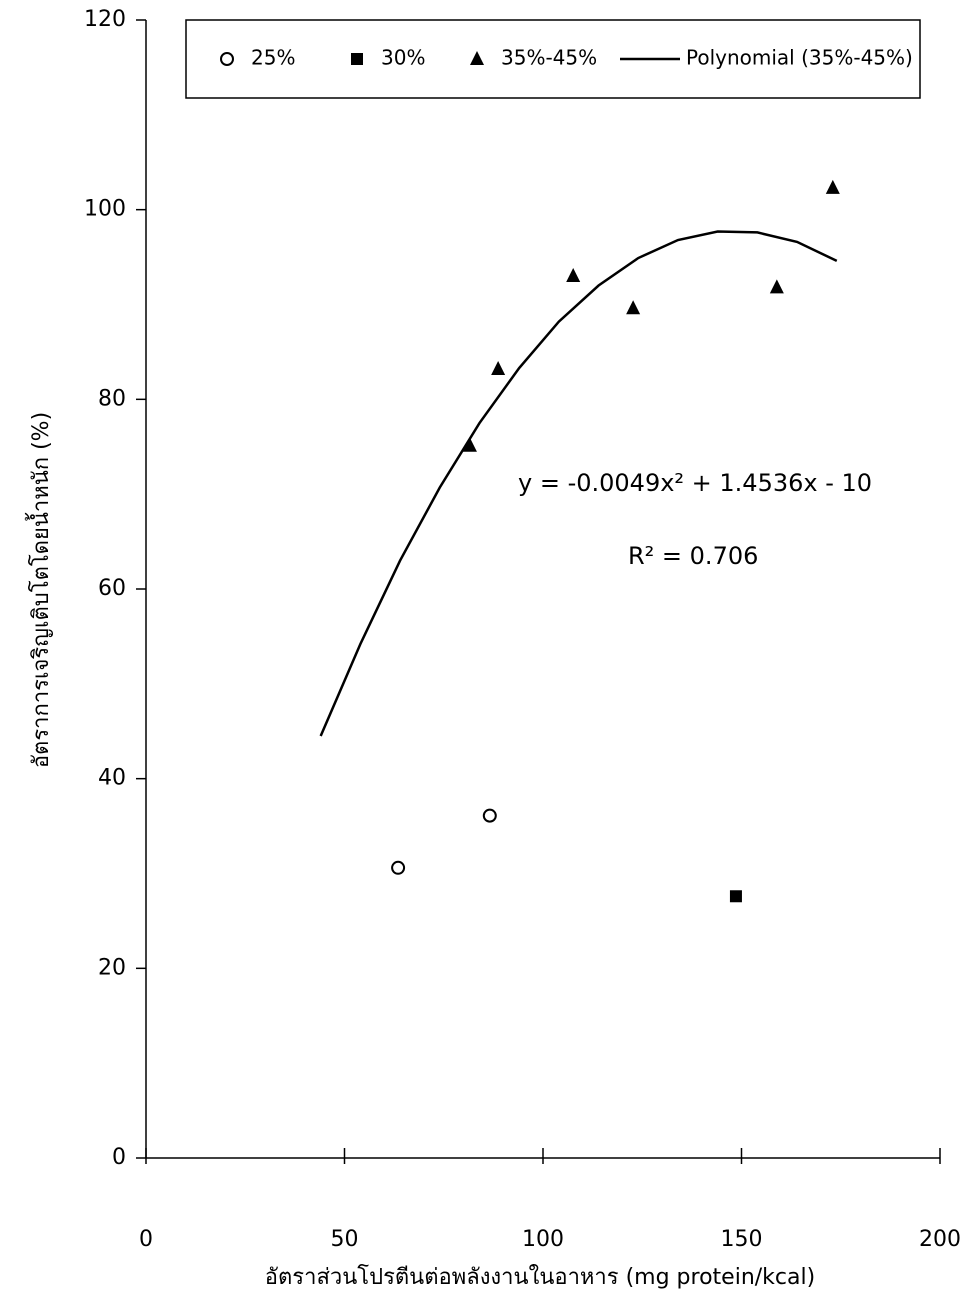 The height and width of the screenshot is (1308, 967). What do you see at coordinates (403, 58) in the screenshot?
I see `legend-label: 30%` at bounding box center [403, 58].